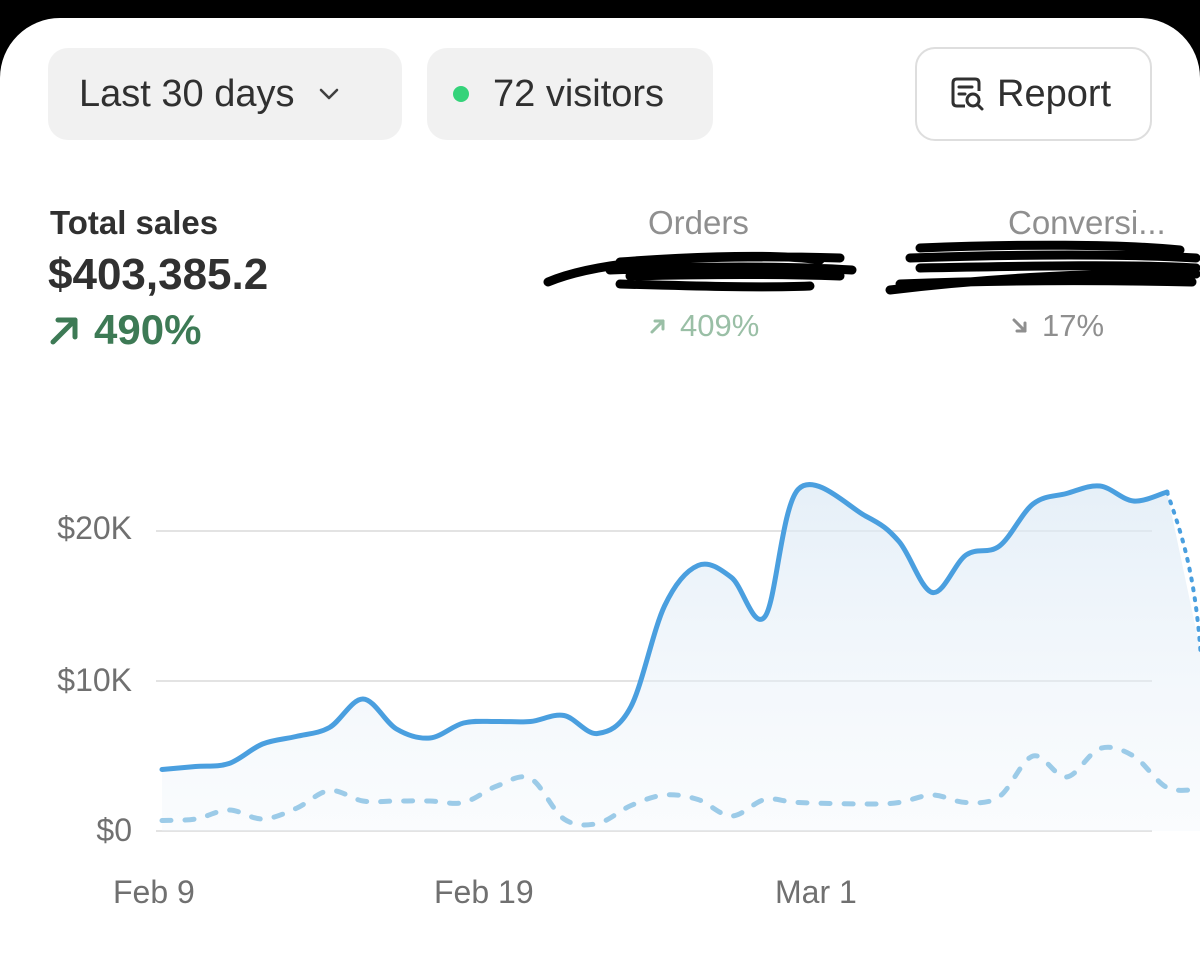 This screenshot has width=1200, height=978. I want to click on total-sales-change: 490%, so click(124, 330).